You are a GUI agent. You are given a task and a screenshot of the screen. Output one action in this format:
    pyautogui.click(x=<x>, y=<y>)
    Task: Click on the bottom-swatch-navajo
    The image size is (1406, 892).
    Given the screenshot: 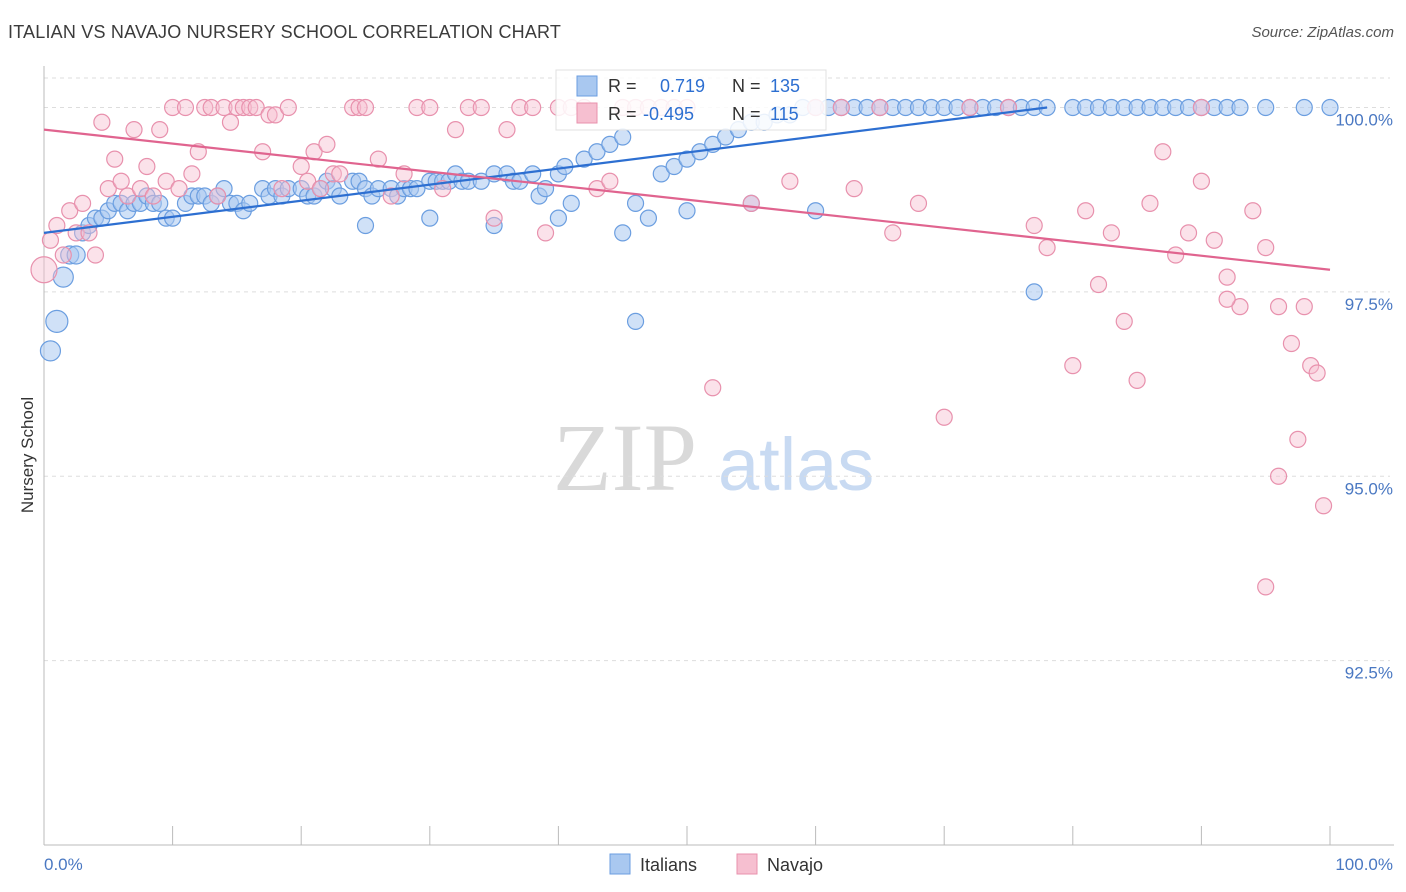 What is the action you would take?
    pyautogui.click(x=747, y=864)
    